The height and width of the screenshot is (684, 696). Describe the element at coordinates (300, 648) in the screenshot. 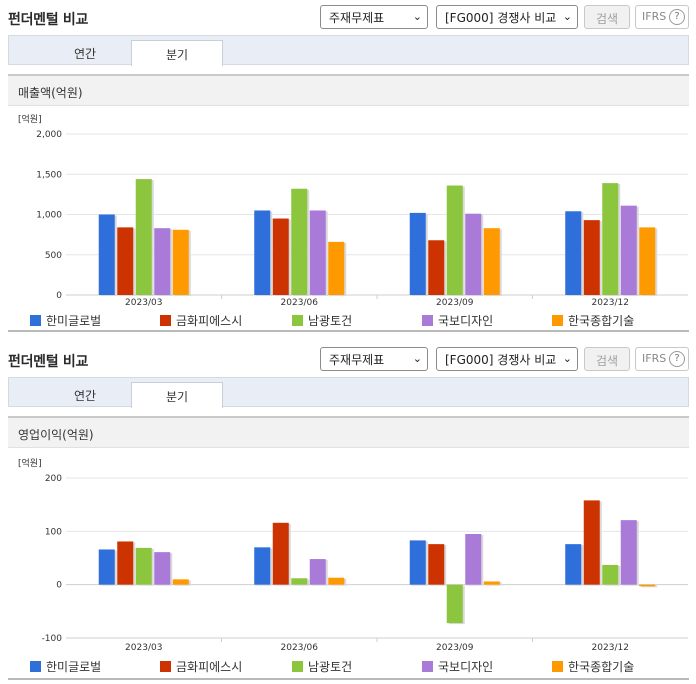

I see `x-tick-label: 2023/06` at that location.